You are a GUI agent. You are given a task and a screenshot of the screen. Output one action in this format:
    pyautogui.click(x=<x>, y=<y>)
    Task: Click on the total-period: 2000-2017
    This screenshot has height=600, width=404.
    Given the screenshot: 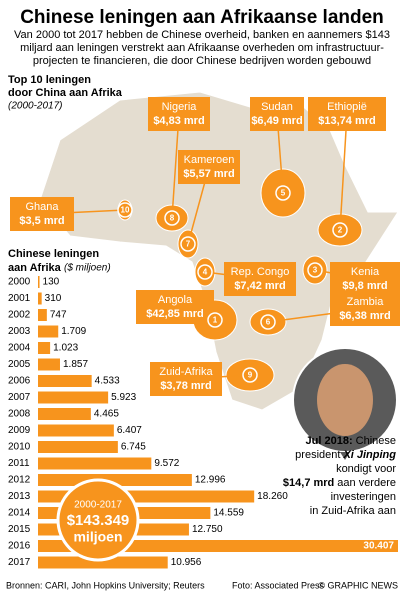 What is the action you would take?
    pyautogui.click(x=98, y=505)
    